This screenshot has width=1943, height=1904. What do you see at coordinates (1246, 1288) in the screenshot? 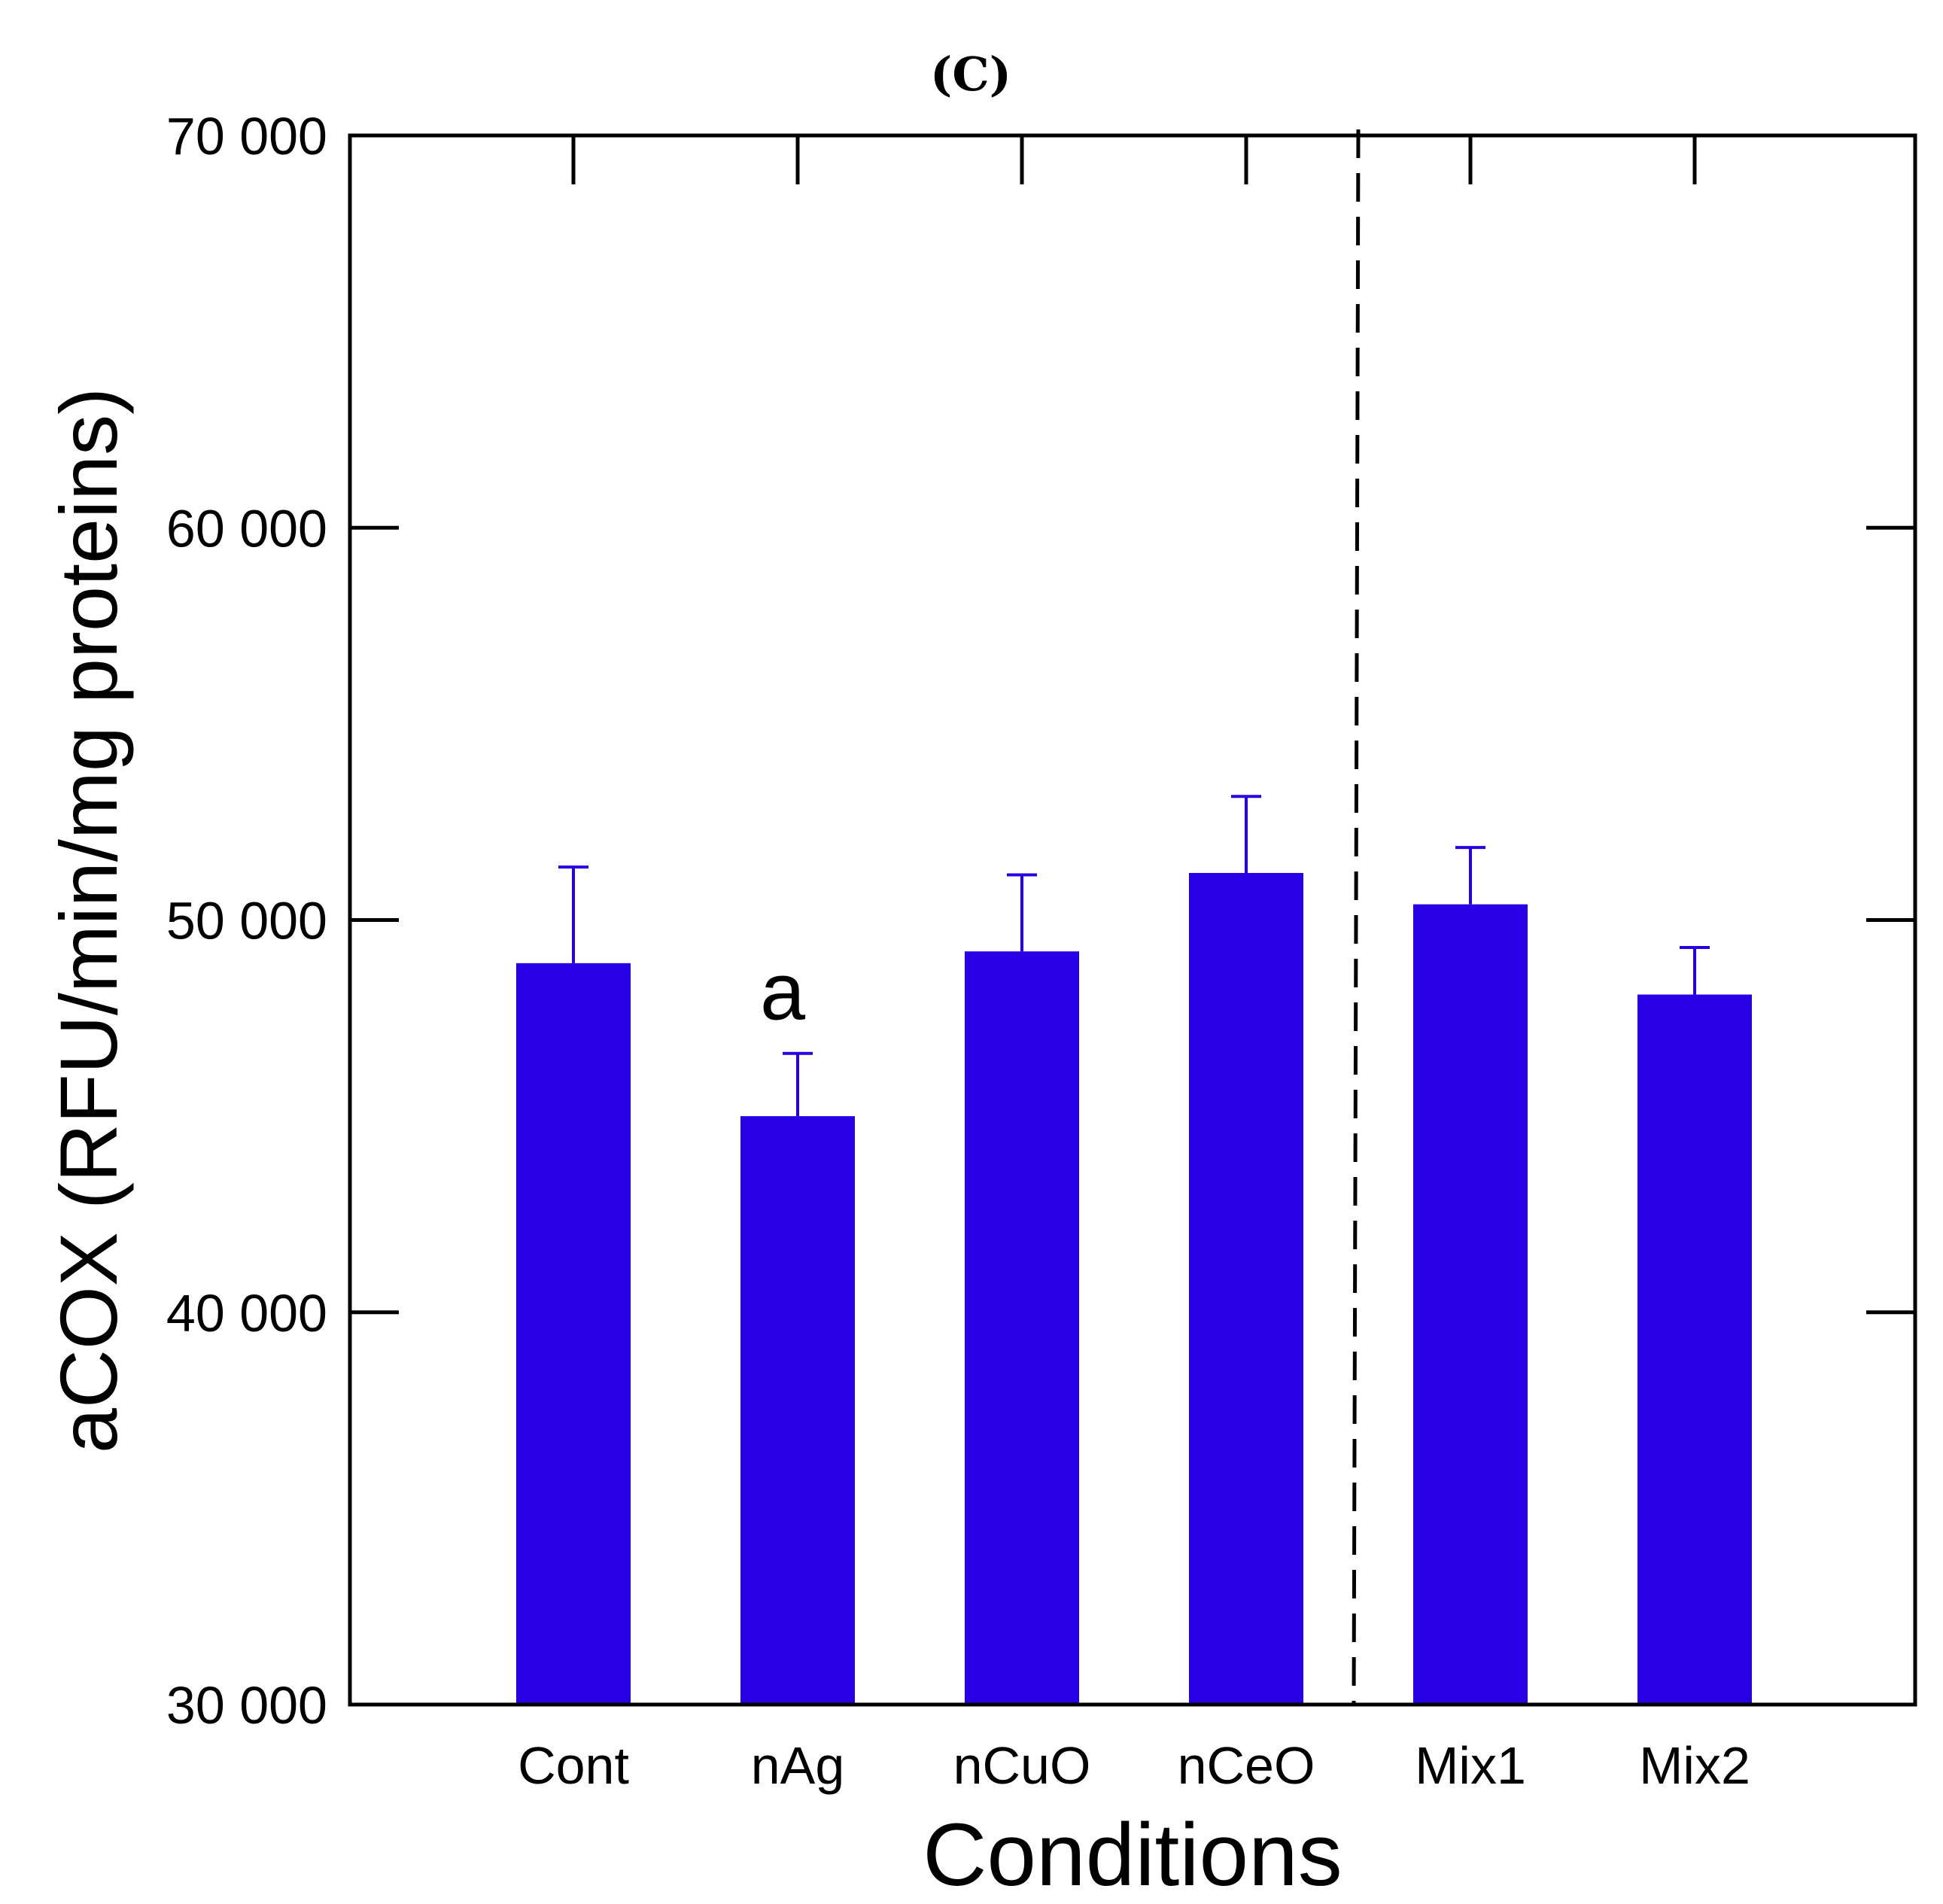
I see `bar-nceo` at bounding box center [1246, 1288].